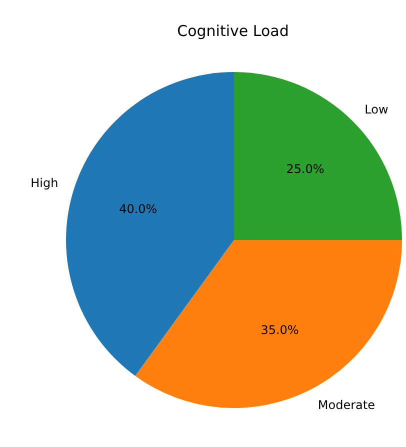 The height and width of the screenshot is (447, 406). What do you see at coordinates (346, 405) in the screenshot?
I see `slice-label: Moderate` at bounding box center [346, 405].